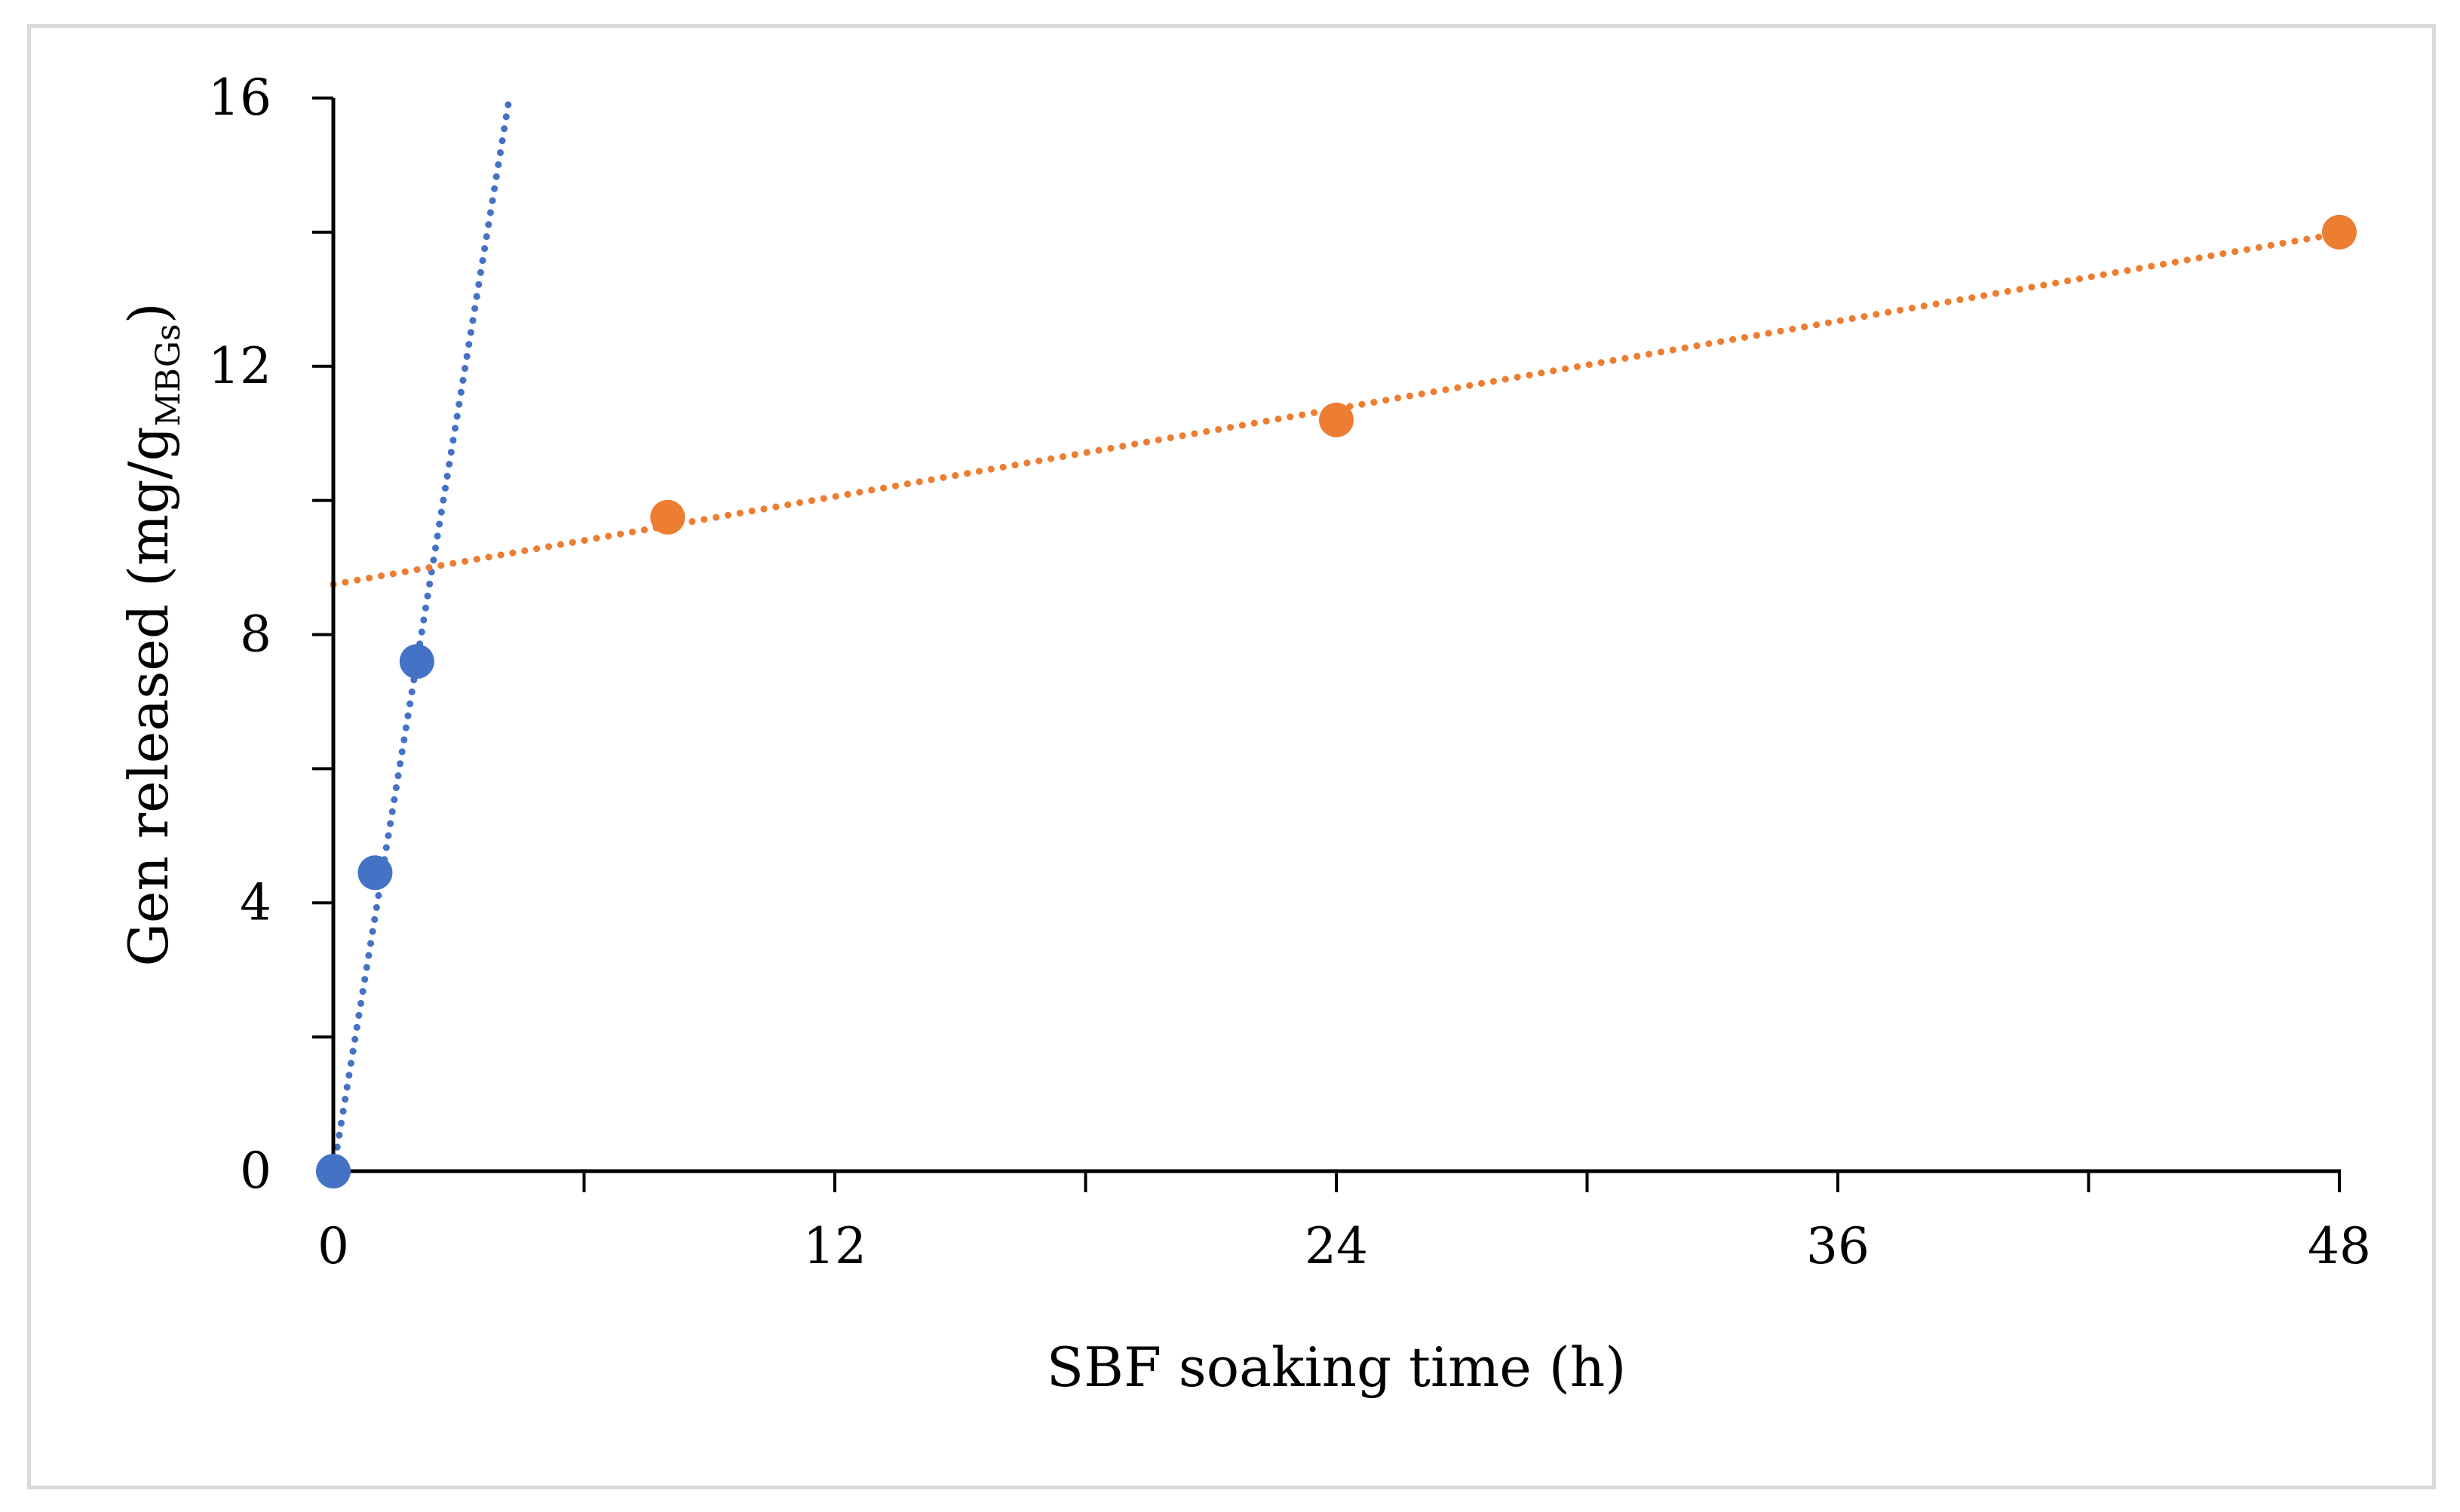  I want to click on x-tick-label-36: 36, so click(1838, 1246).